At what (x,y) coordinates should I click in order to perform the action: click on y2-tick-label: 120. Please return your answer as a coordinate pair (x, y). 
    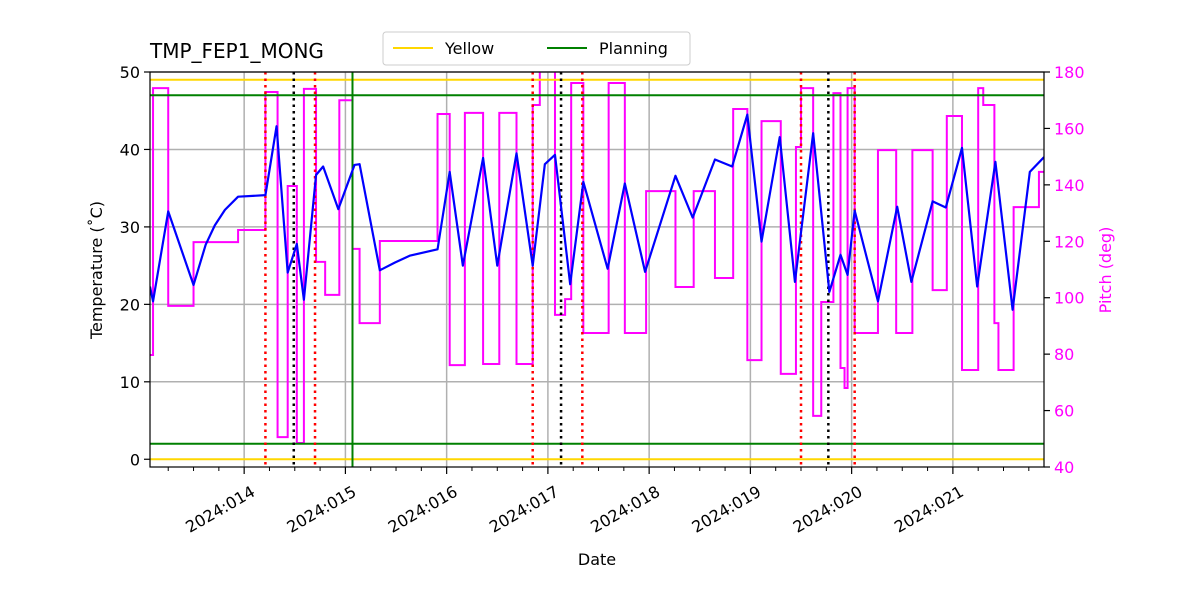
    Looking at the image, I should click on (1069, 241).